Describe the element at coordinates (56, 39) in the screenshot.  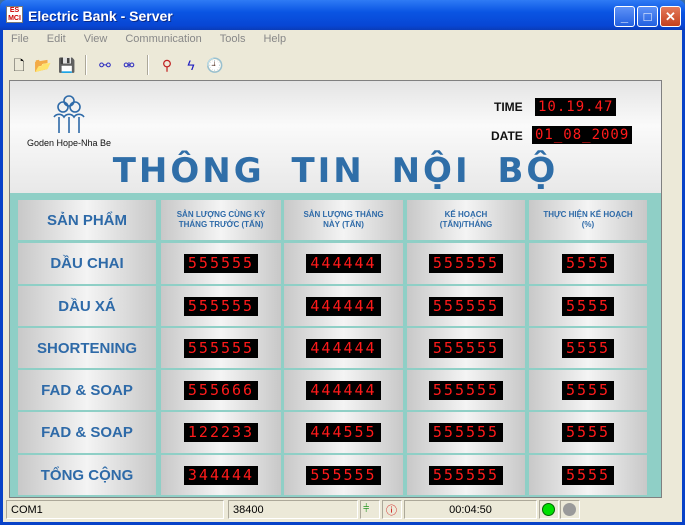
I see `menu-edit: Edit` at that location.